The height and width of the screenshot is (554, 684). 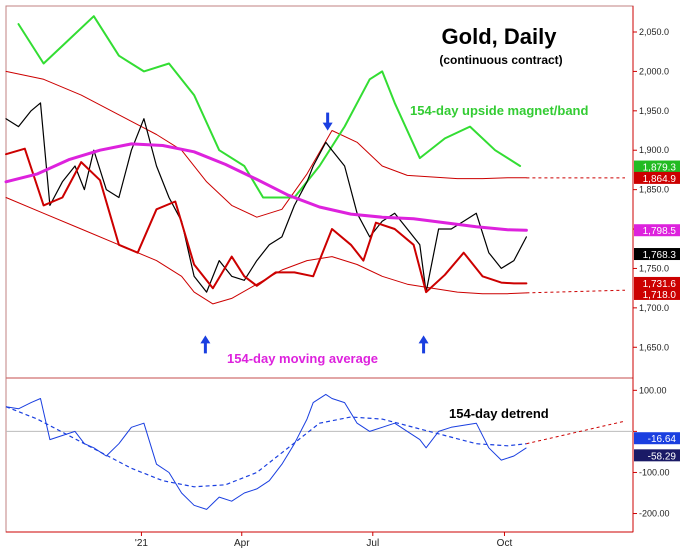 I want to click on price-y-tick-label: 1,700.0, so click(x=654, y=308).